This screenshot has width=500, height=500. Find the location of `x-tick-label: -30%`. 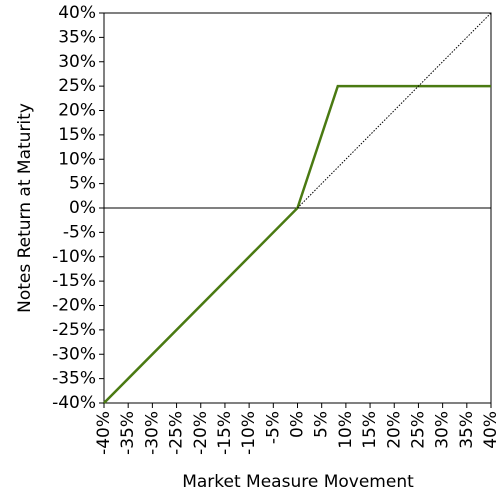

x-tick-label: -30% is located at coordinates (152, 433).